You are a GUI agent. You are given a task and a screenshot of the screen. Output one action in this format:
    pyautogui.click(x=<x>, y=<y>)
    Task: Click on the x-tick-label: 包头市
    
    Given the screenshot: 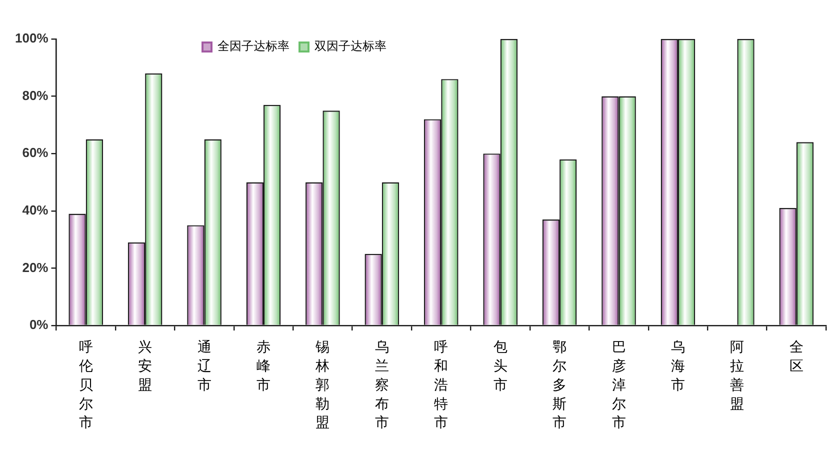 What is the action you would take?
    pyautogui.click(x=500, y=367)
    